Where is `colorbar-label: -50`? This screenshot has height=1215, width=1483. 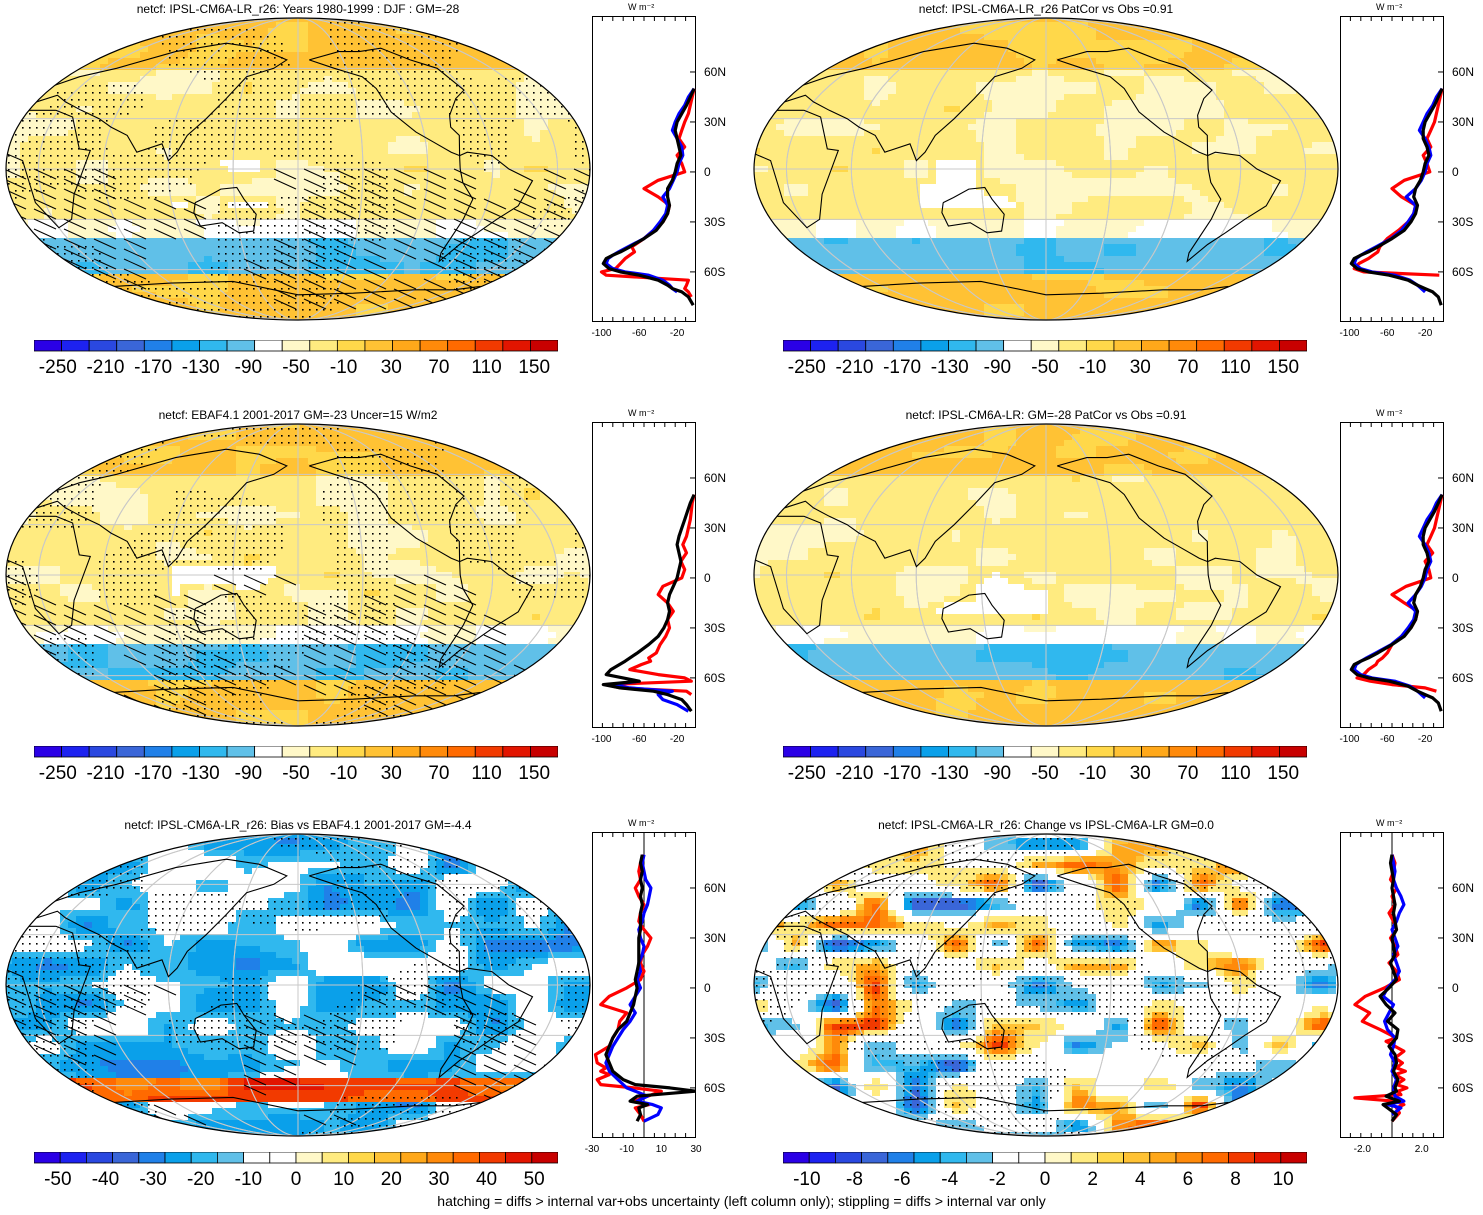
colorbar-label: -50 is located at coordinates (295, 773).